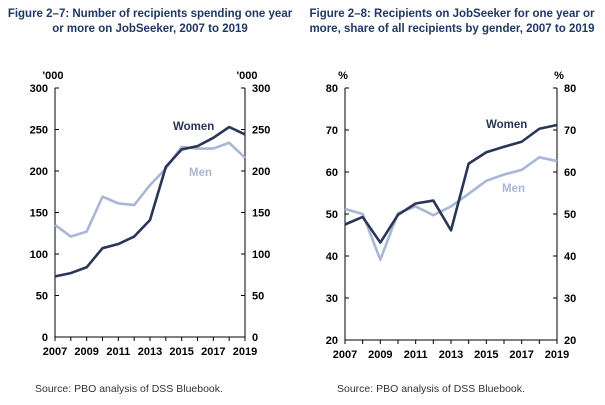 This screenshot has height=405, width=605. Describe the element at coordinates (570, 257) in the screenshot. I see `y-tick-label-right: 40` at that location.